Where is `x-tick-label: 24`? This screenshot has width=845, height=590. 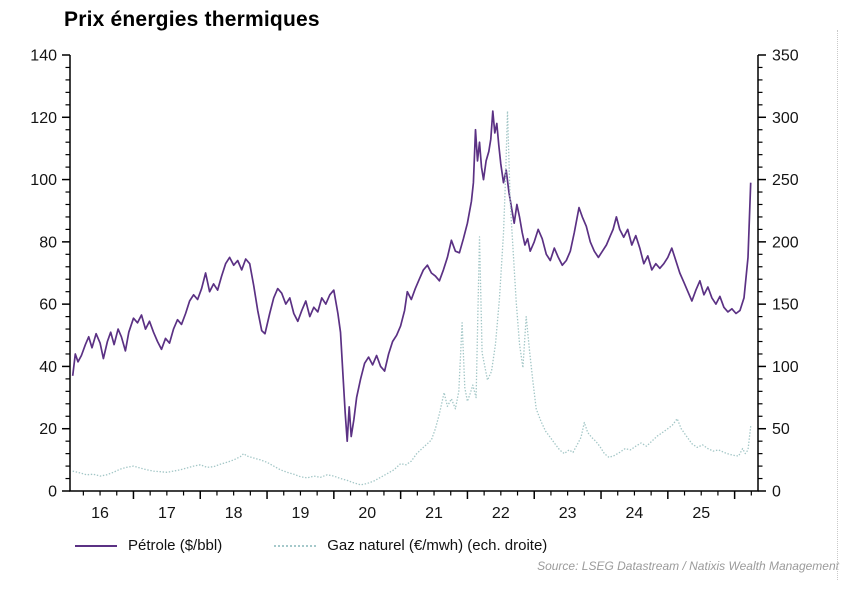
x-tick-label: 24 is located at coordinates (635, 513).